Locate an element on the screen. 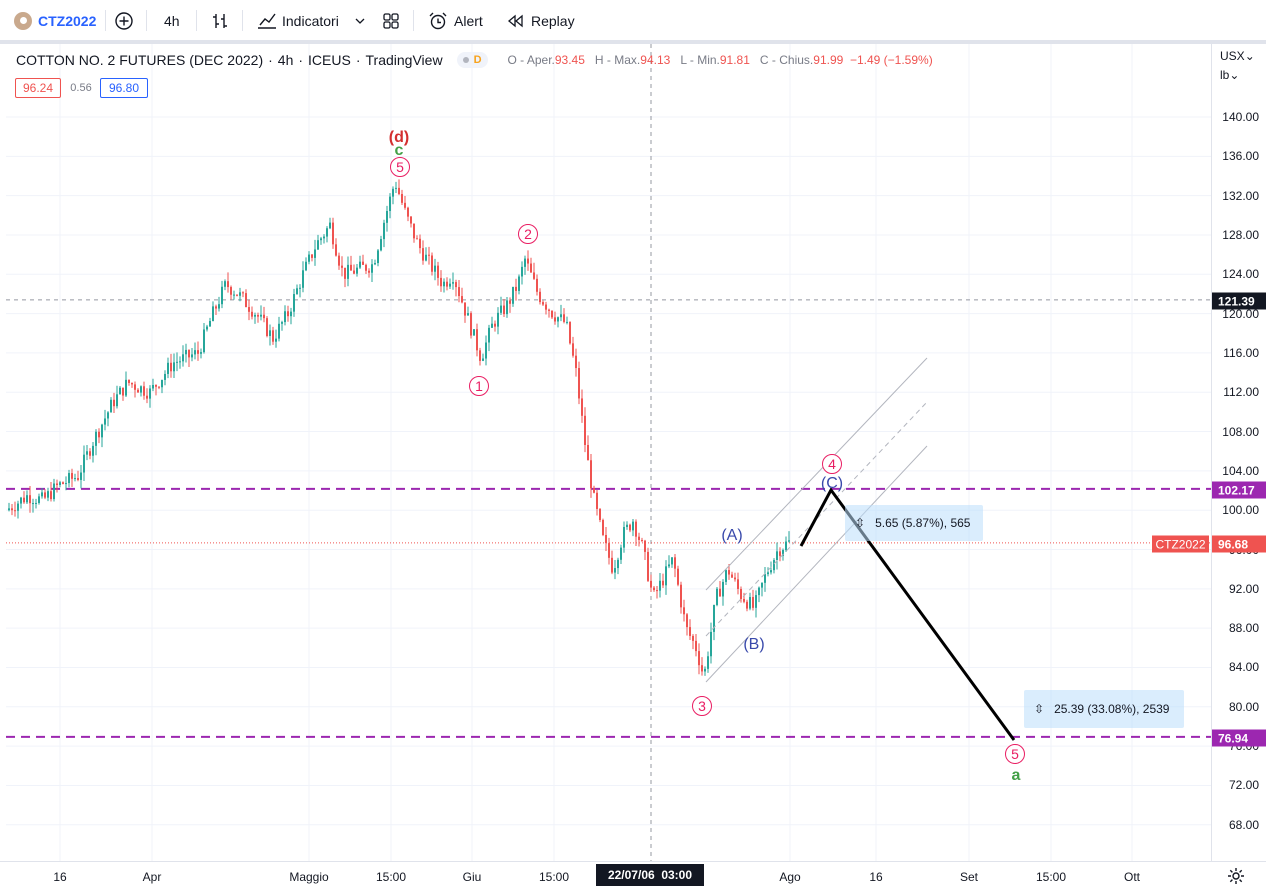  wave-label-5-target: 5 is located at coordinates (1015, 754).